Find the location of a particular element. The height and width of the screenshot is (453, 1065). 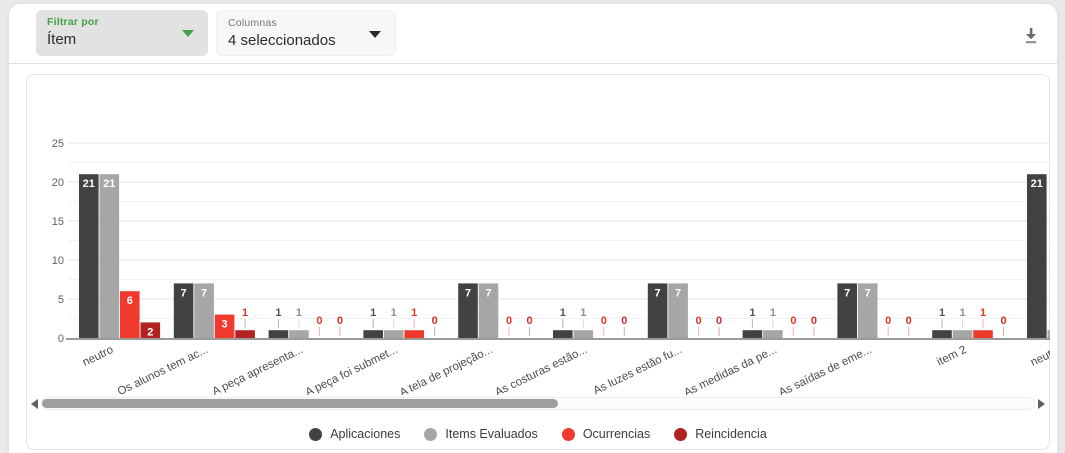

scrollbar-thumb is located at coordinates (300, 403).